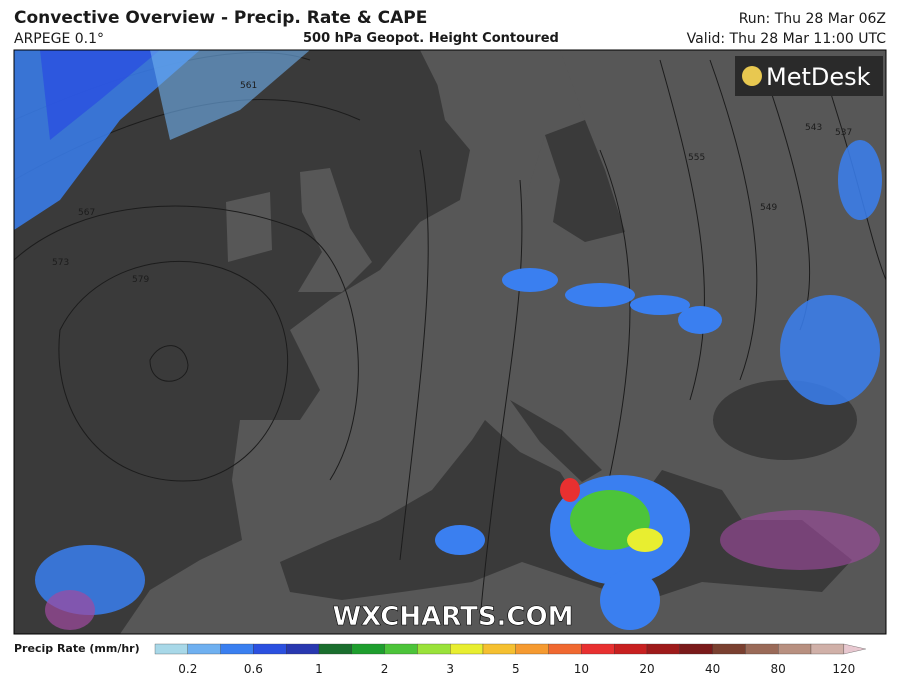 The height and width of the screenshot is (691, 900). What do you see at coordinates (335, 230) in the screenshot?
I see `great-britain` at bounding box center [335, 230].